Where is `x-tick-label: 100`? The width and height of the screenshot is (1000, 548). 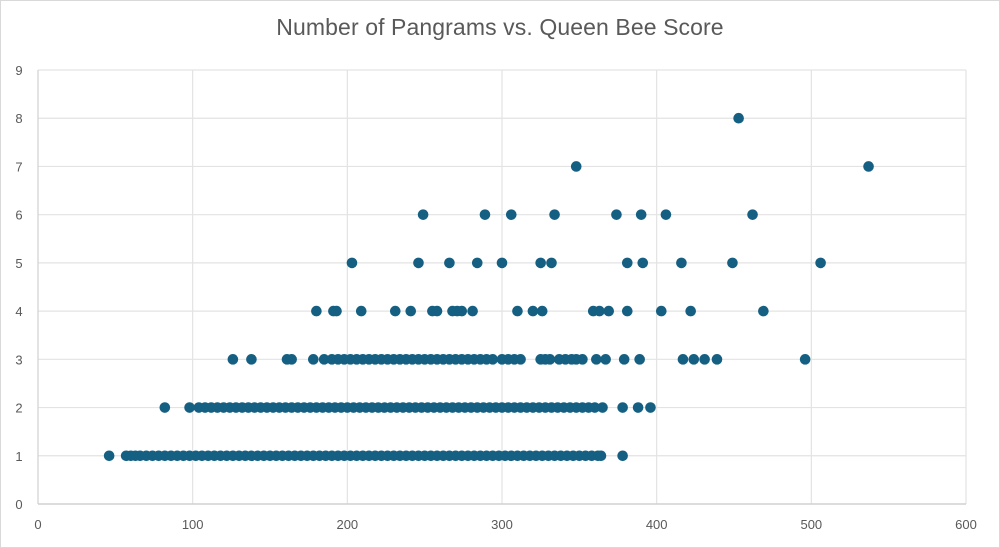
x-tick-label: 100 is located at coordinates (193, 524).